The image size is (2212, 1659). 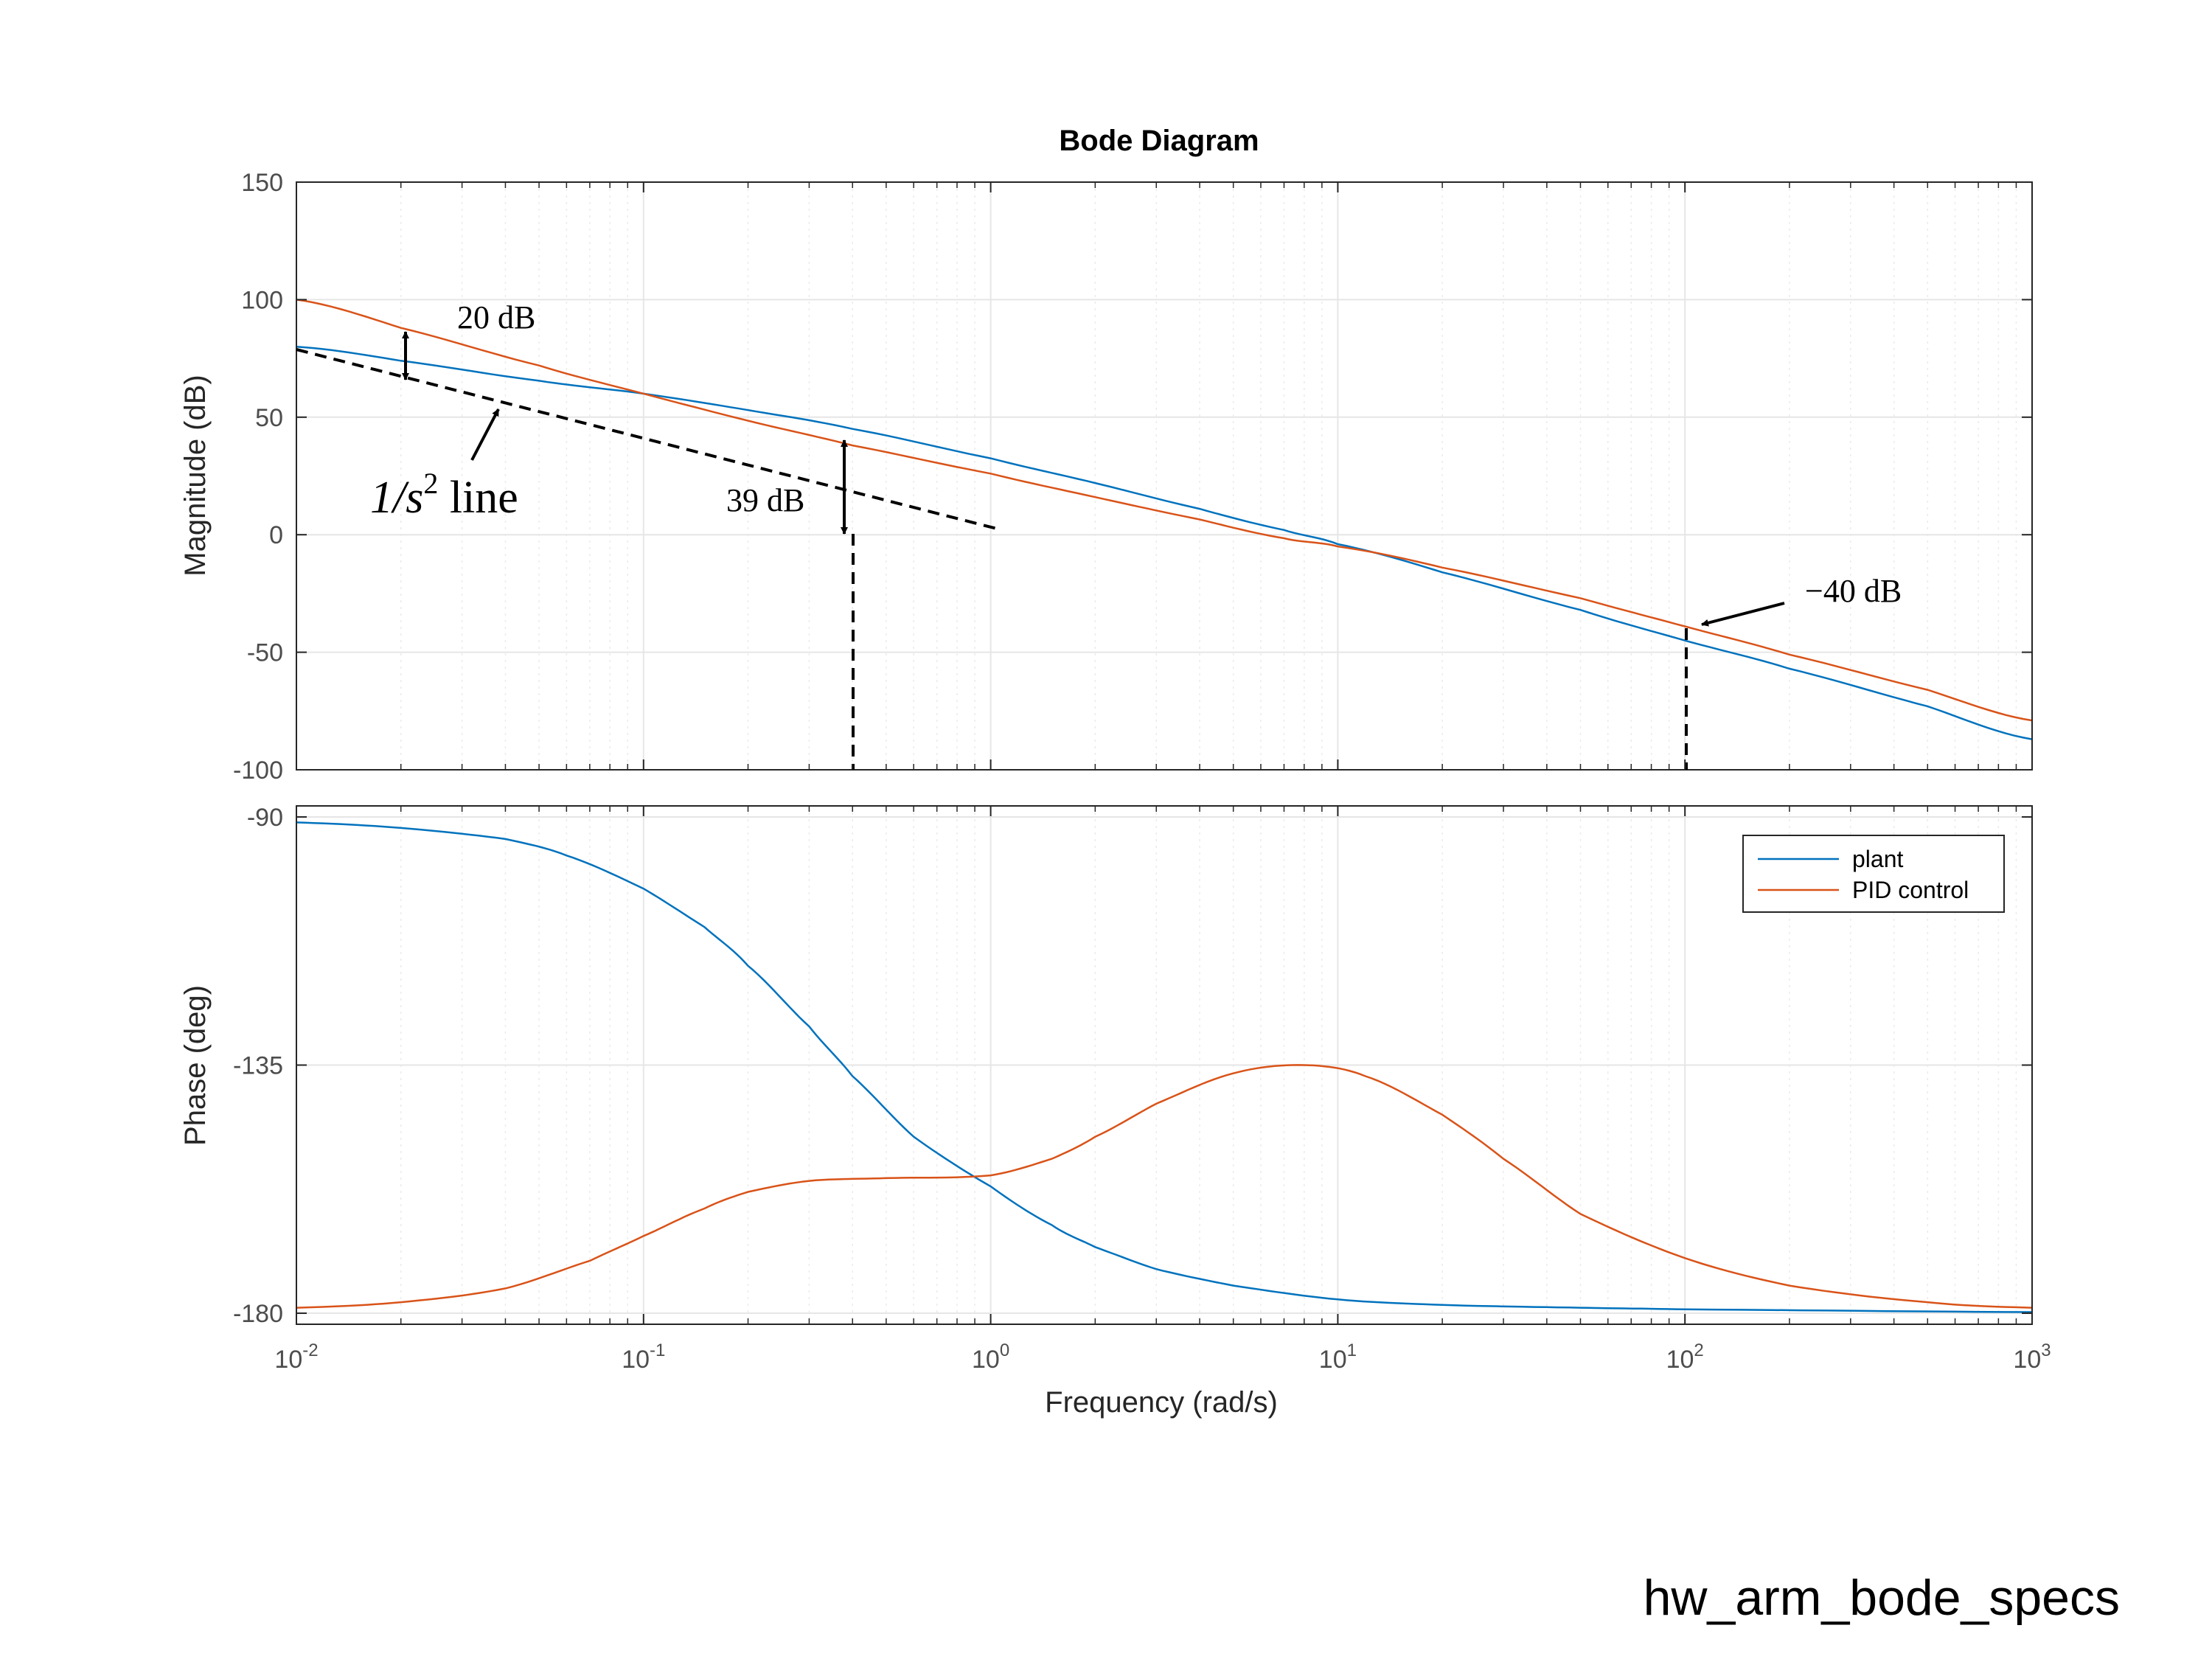 I want to click on annotation-minus40db: −40 dB, so click(x=1853, y=591).